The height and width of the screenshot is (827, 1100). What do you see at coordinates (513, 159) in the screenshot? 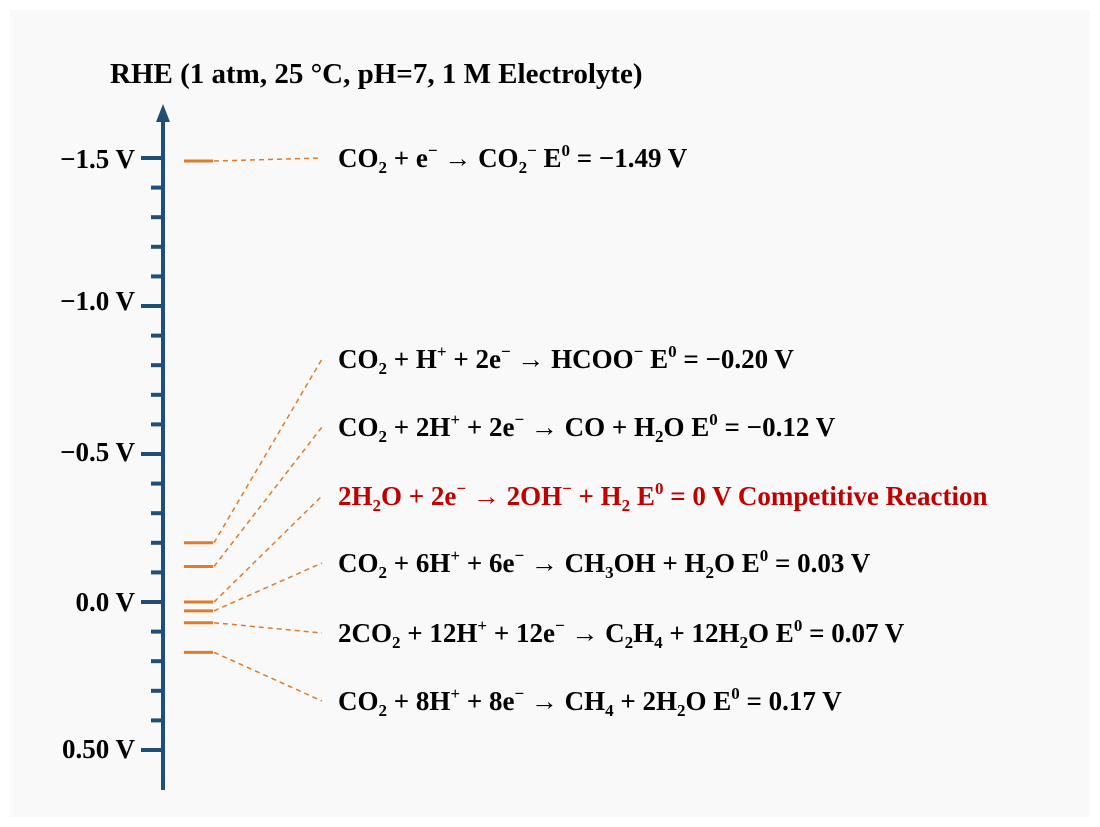
I see `reaction-co2-radical: CO2 + e− → CO2− E0 = −1.49 V` at bounding box center [513, 159].